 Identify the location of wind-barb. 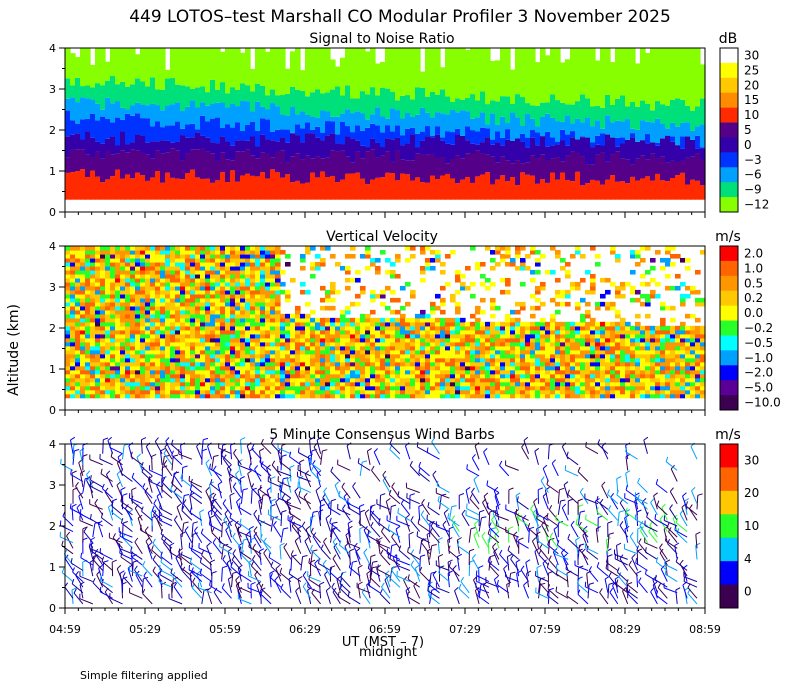
(86, 579).